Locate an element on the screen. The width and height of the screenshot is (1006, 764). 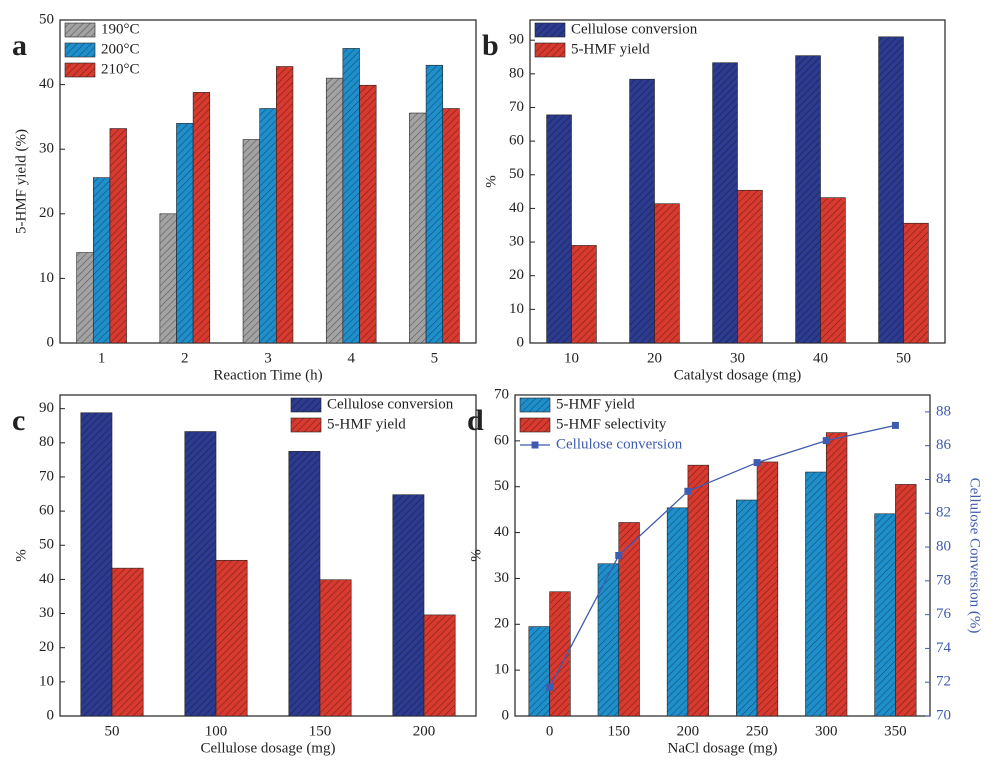
x-tick-label: 0 is located at coordinates (550, 731).